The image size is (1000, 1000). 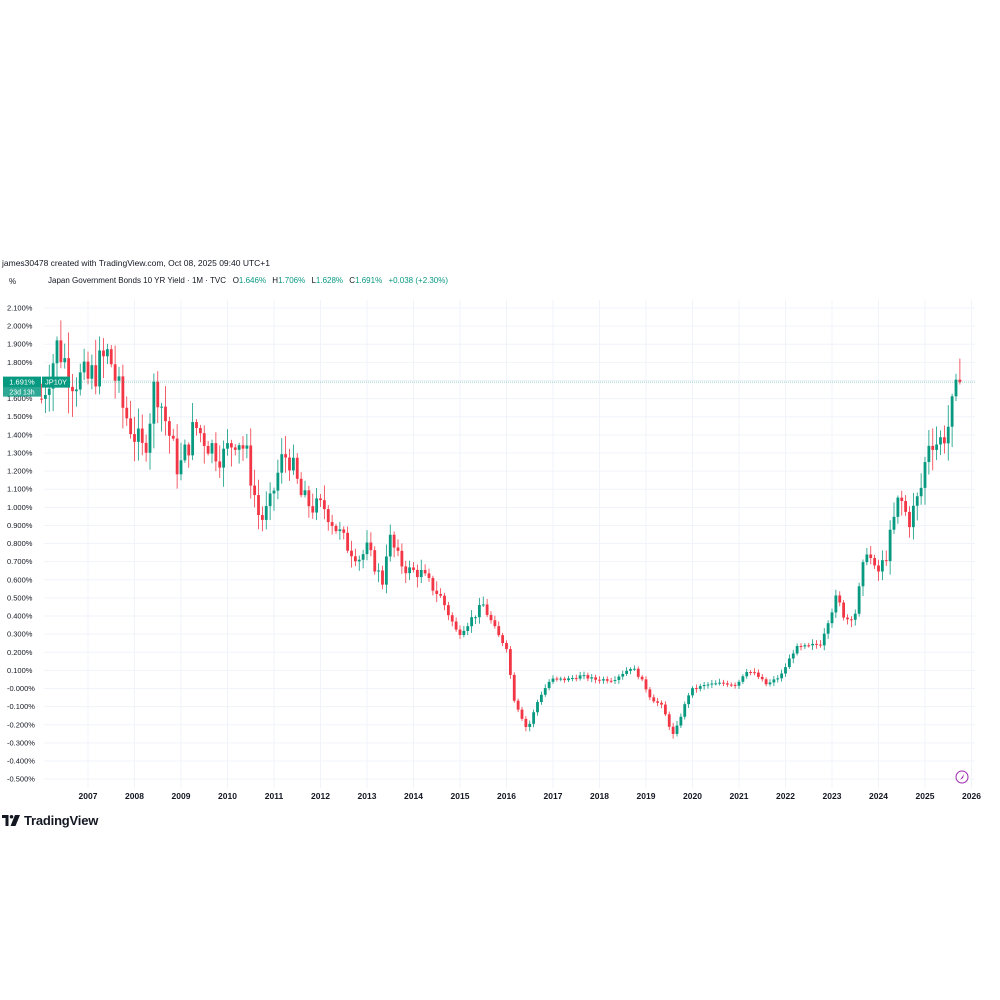 What do you see at coordinates (418, 280) in the screenshot?
I see `change-value: +0.038 (+2.30%)` at bounding box center [418, 280].